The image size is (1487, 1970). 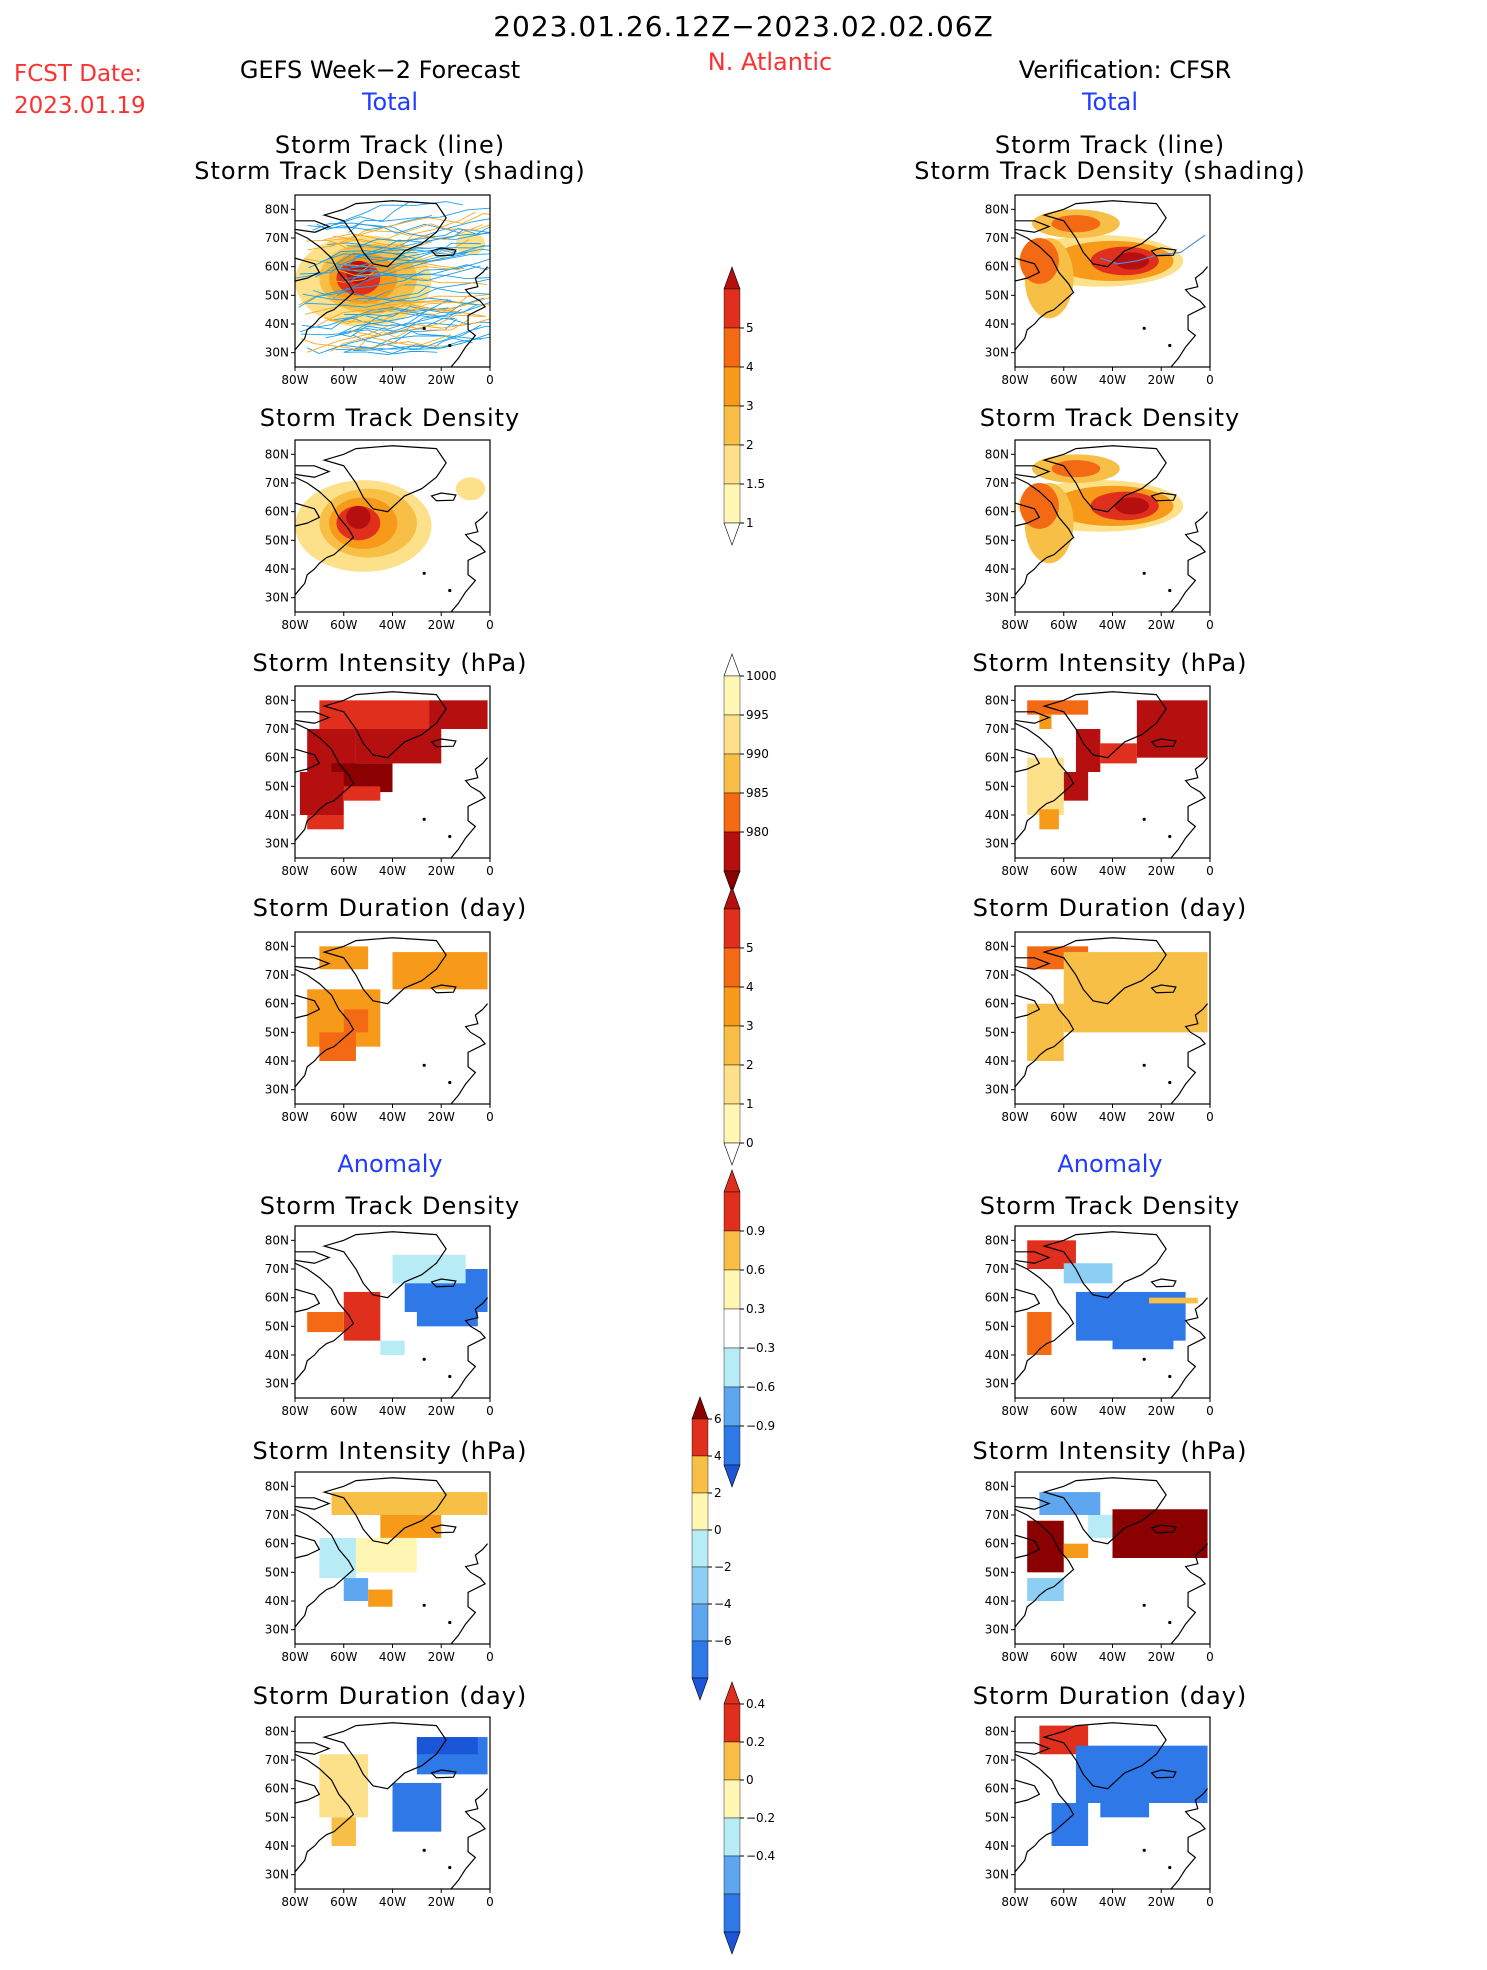 I want to click on panel-title-duration-right: Storm Duration (day), so click(x=1110, y=908).